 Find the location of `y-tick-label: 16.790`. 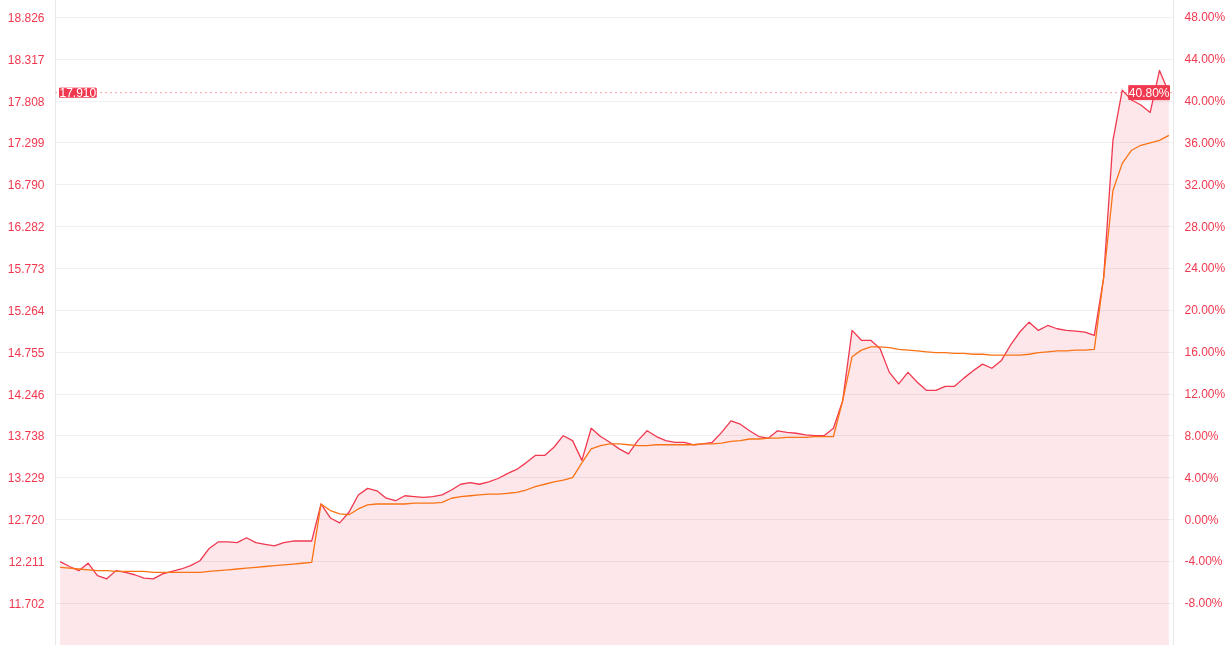

y-tick-label: 16.790 is located at coordinates (26, 185).